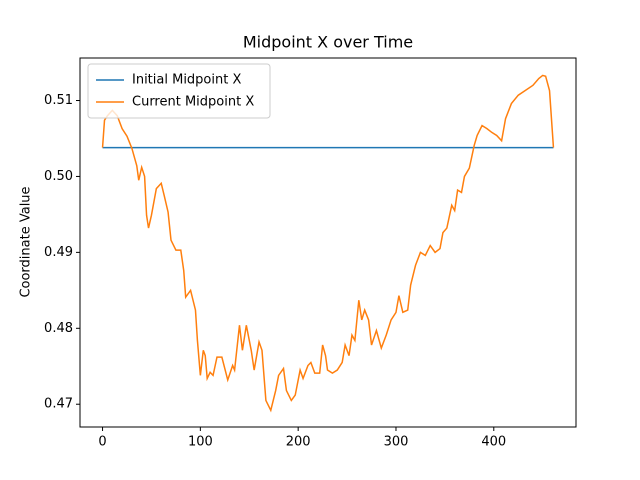 The width and height of the screenshot is (640, 480). I want to click on y-tick-label: 0.50, so click(58, 176).